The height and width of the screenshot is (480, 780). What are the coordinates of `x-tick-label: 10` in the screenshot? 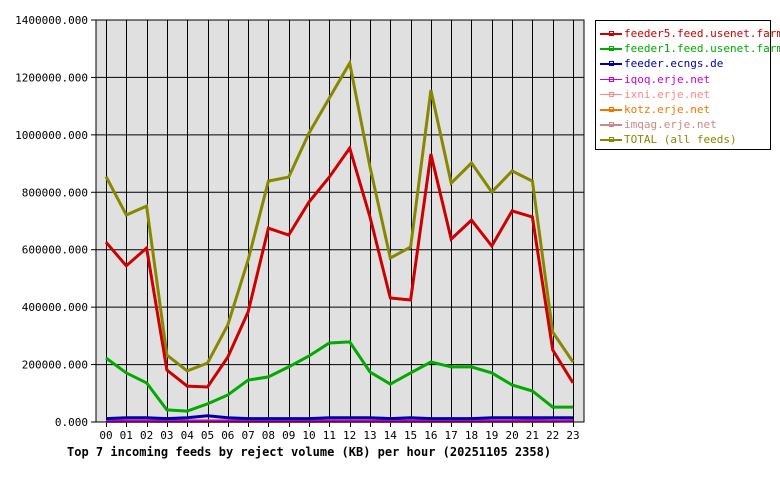 It's located at (308, 435).